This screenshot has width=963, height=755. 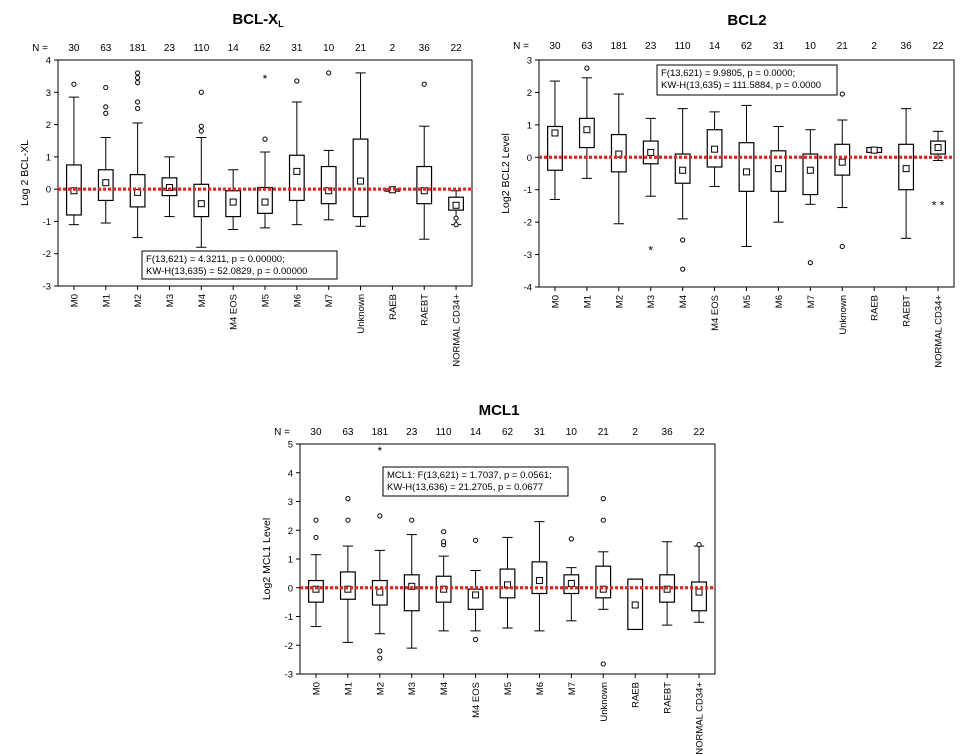 I want to click on bcl2-category-label: M5, so click(x=747, y=301).